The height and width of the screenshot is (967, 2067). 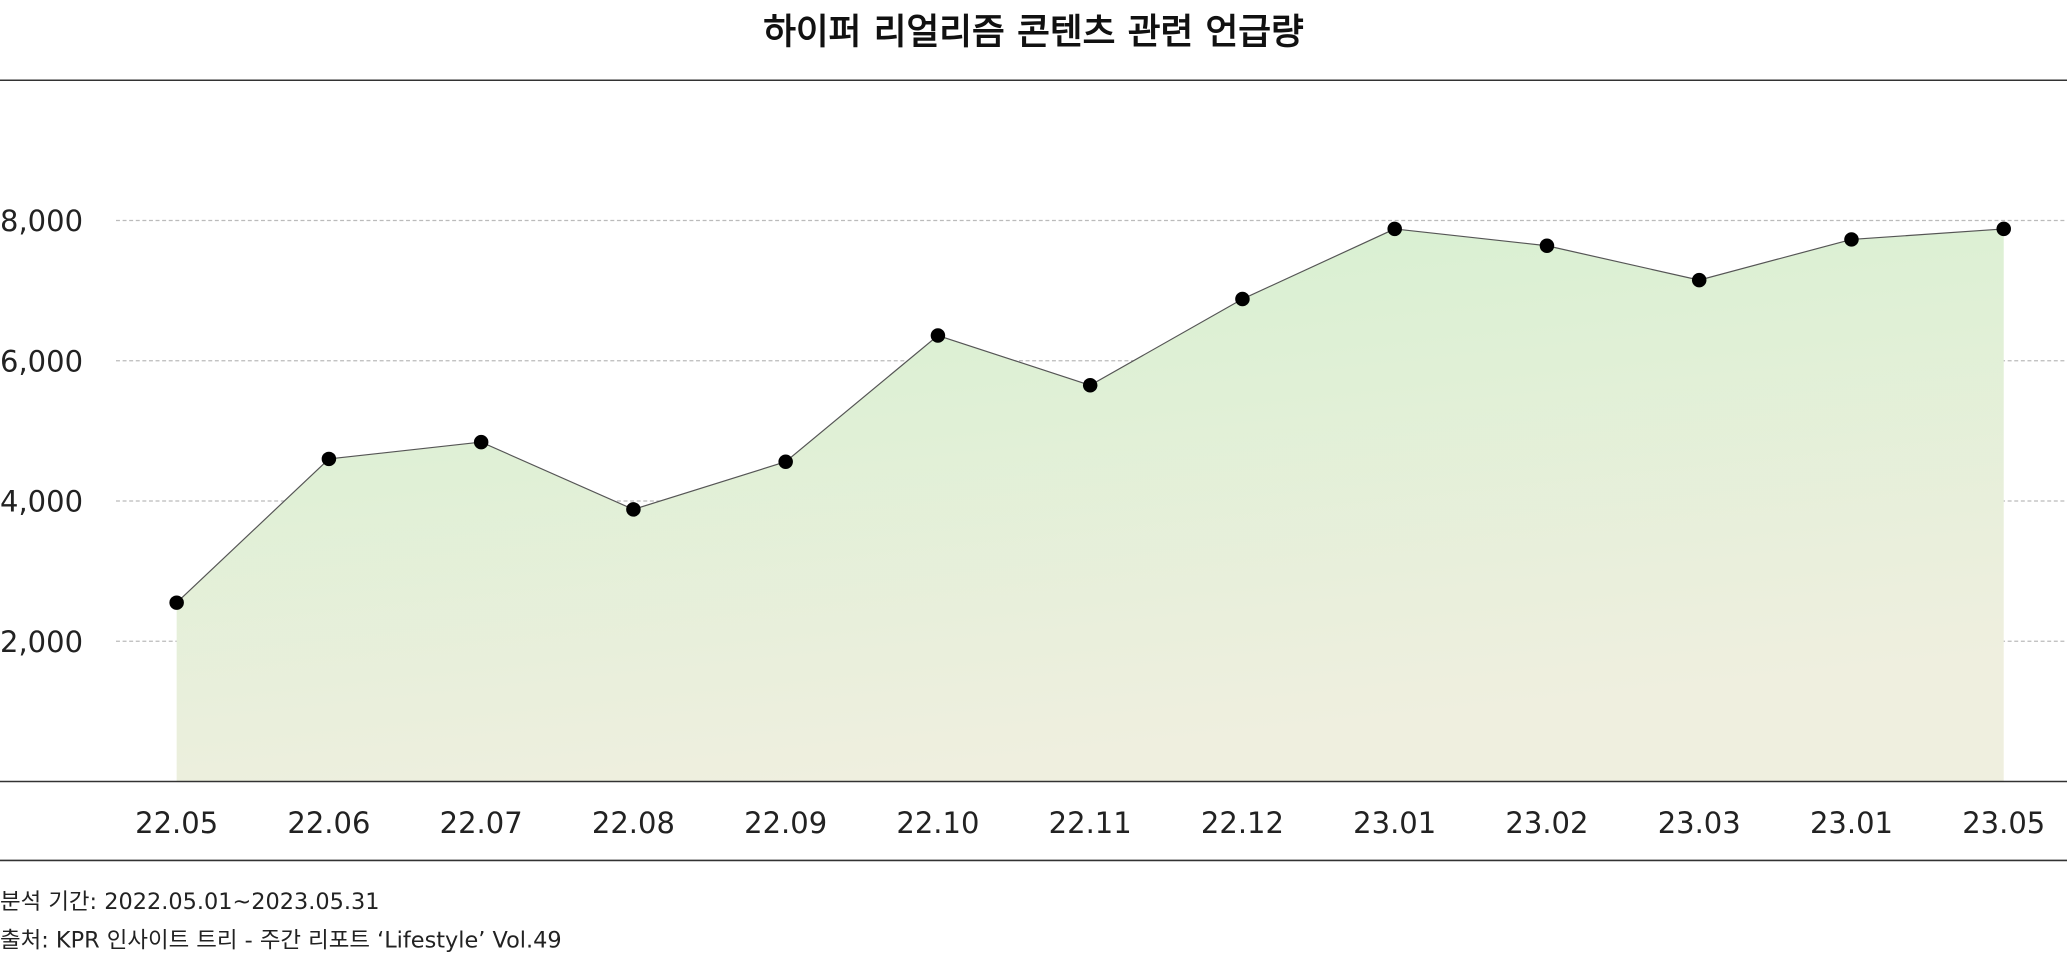 I want to click on y-tick-label: 8,000, so click(x=41, y=221).